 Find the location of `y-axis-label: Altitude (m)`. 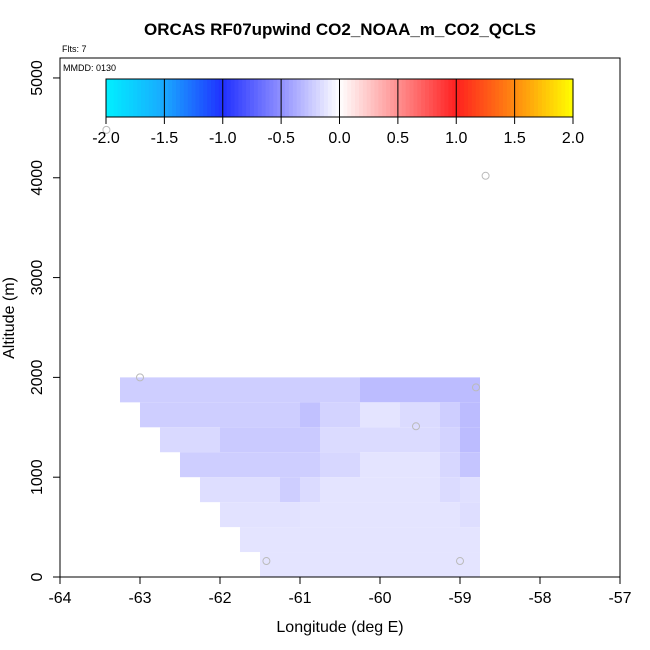

y-axis-label: Altitude (m) is located at coordinates (9, 318).